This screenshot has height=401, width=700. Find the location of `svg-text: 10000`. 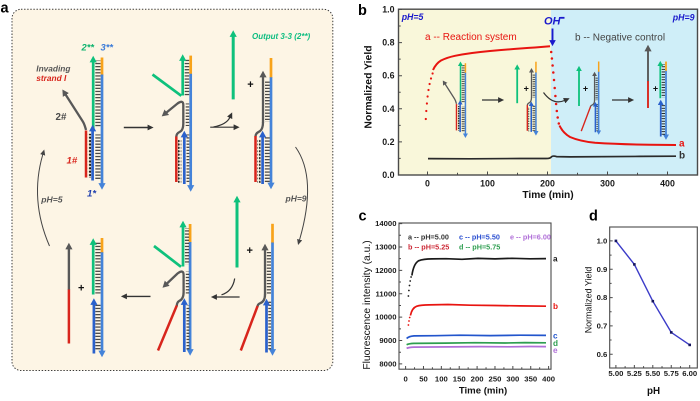

svg-text: 10000 is located at coordinates (385, 317).